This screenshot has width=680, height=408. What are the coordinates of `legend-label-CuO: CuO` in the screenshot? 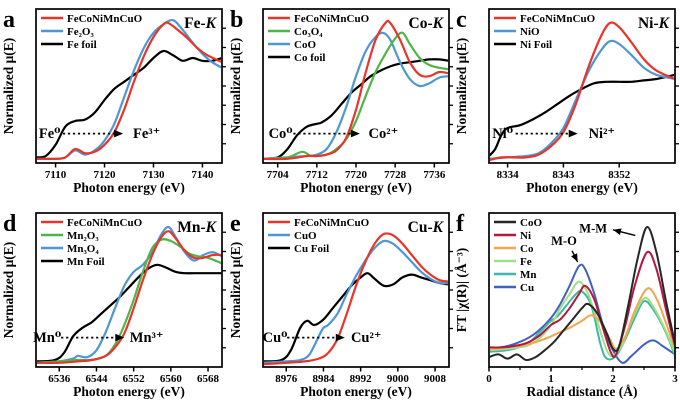 It's located at (305, 236).